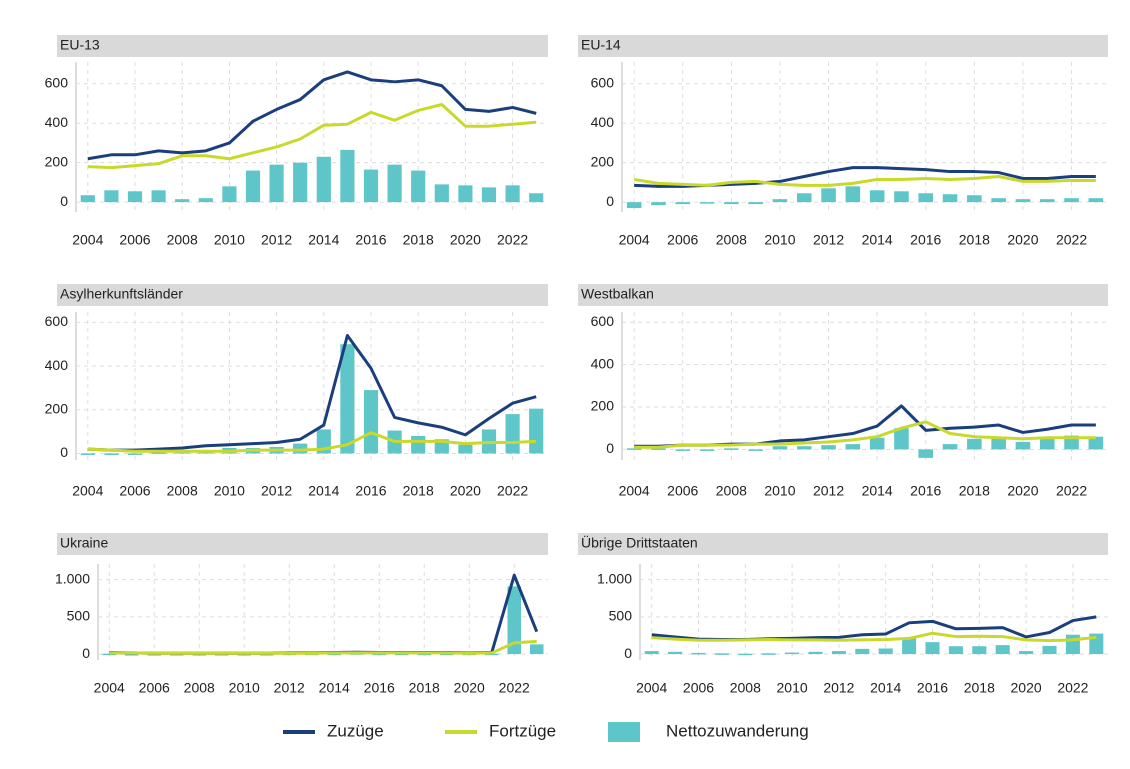 This screenshot has width=1130, height=769. What do you see at coordinates (121, 294) in the screenshot?
I see `panel-title: Asylherkunftsländer` at bounding box center [121, 294].